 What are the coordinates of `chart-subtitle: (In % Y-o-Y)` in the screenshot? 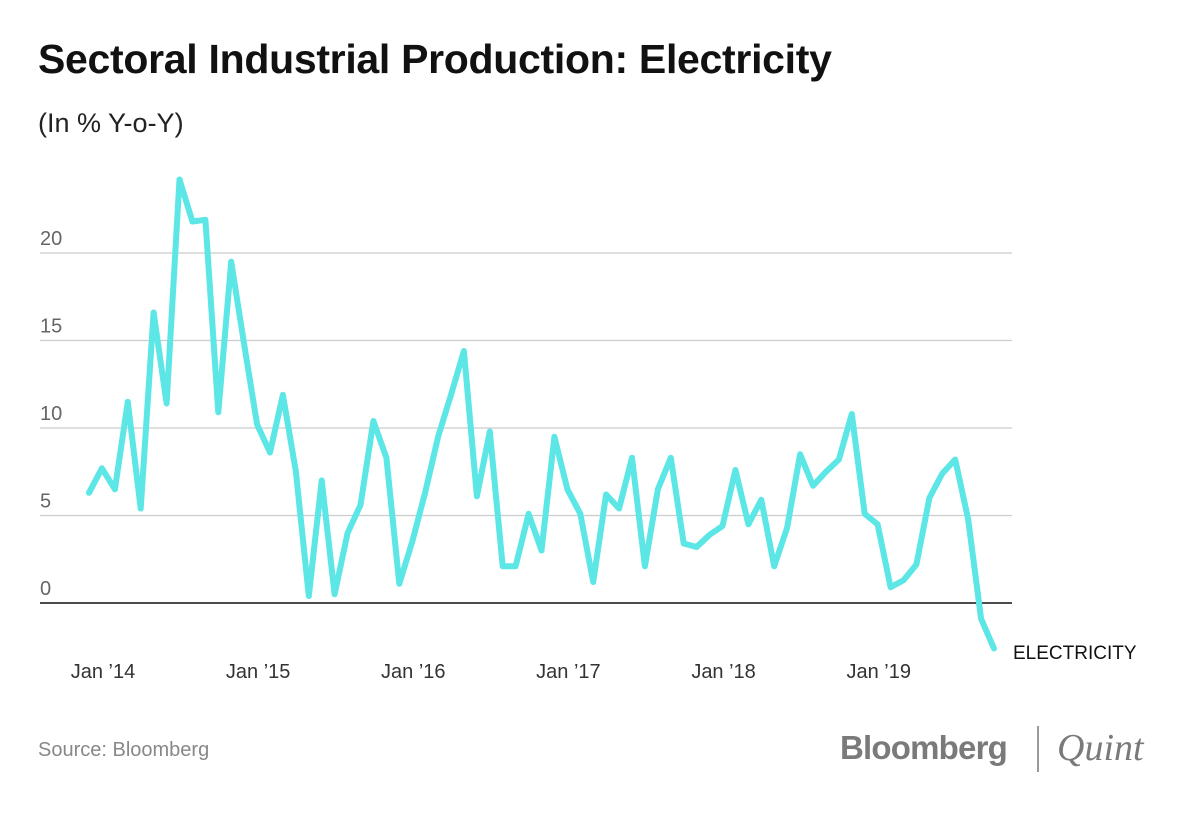 It's located at (111, 123).